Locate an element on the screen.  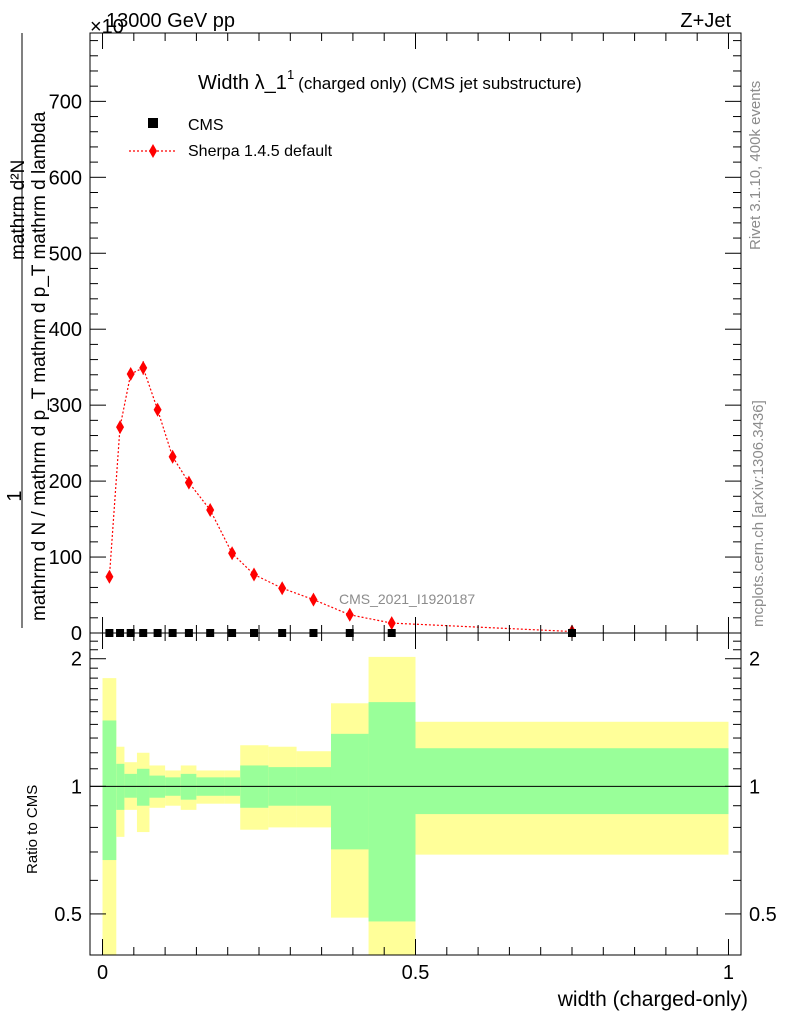
ytick-label: 100 is located at coordinates (65, 558).